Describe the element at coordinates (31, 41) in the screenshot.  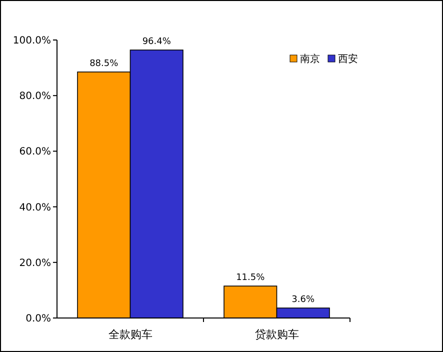
I see `y-tick-label: 100.0%` at that location.